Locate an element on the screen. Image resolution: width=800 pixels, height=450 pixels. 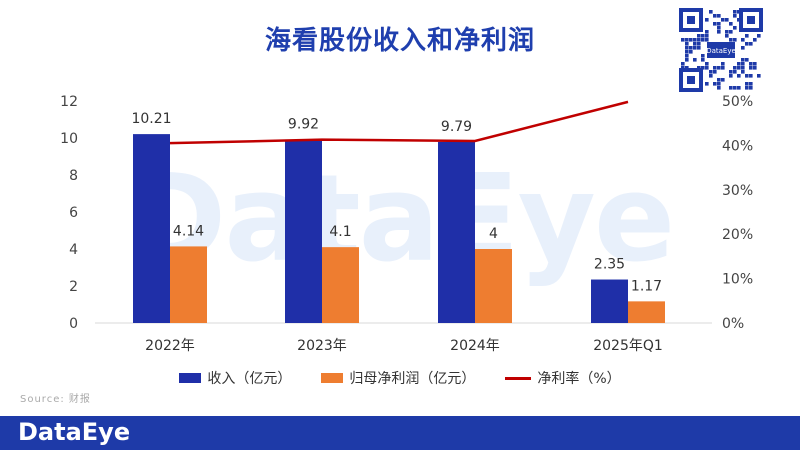
y-right-tick: 0% is located at coordinates (733, 324).